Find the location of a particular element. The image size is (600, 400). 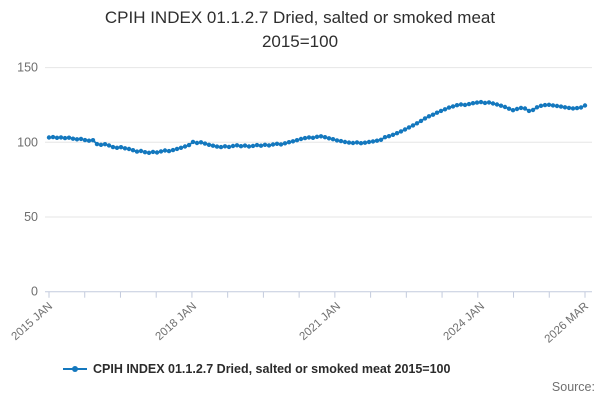

series-line is located at coordinates (317, 127).